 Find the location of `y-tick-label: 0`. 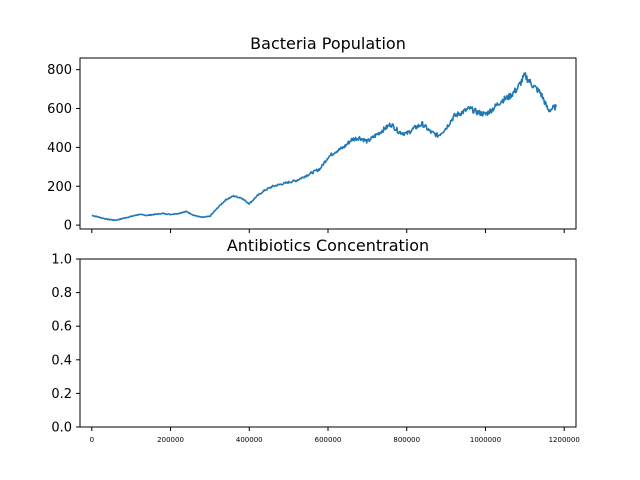

y-tick-label: 0 is located at coordinates (68, 226).